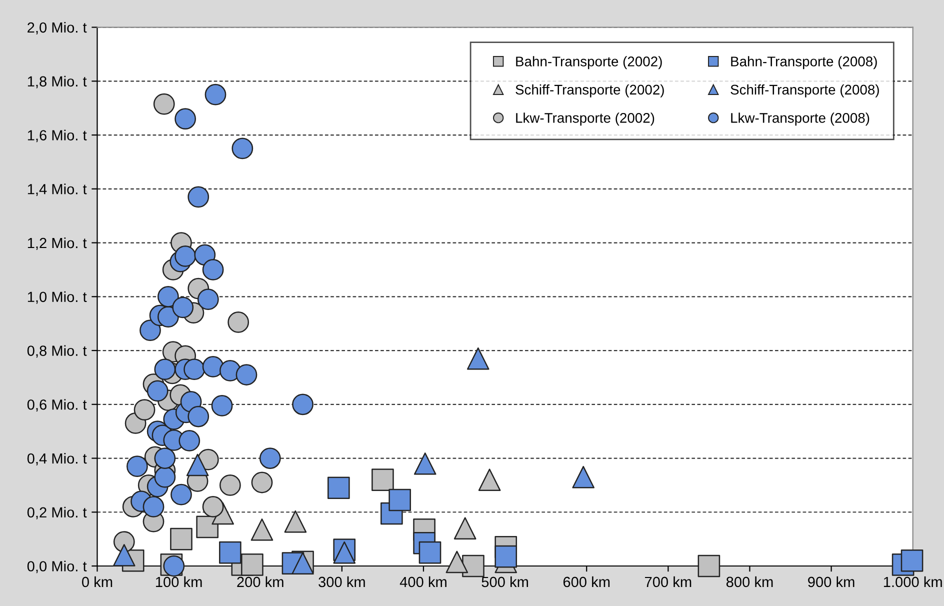 The image size is (944, 606). Describe the element at coordinates (57, 567) in the screenshot. I see `y-tick-label: 0,0 Mio. t` at that location.